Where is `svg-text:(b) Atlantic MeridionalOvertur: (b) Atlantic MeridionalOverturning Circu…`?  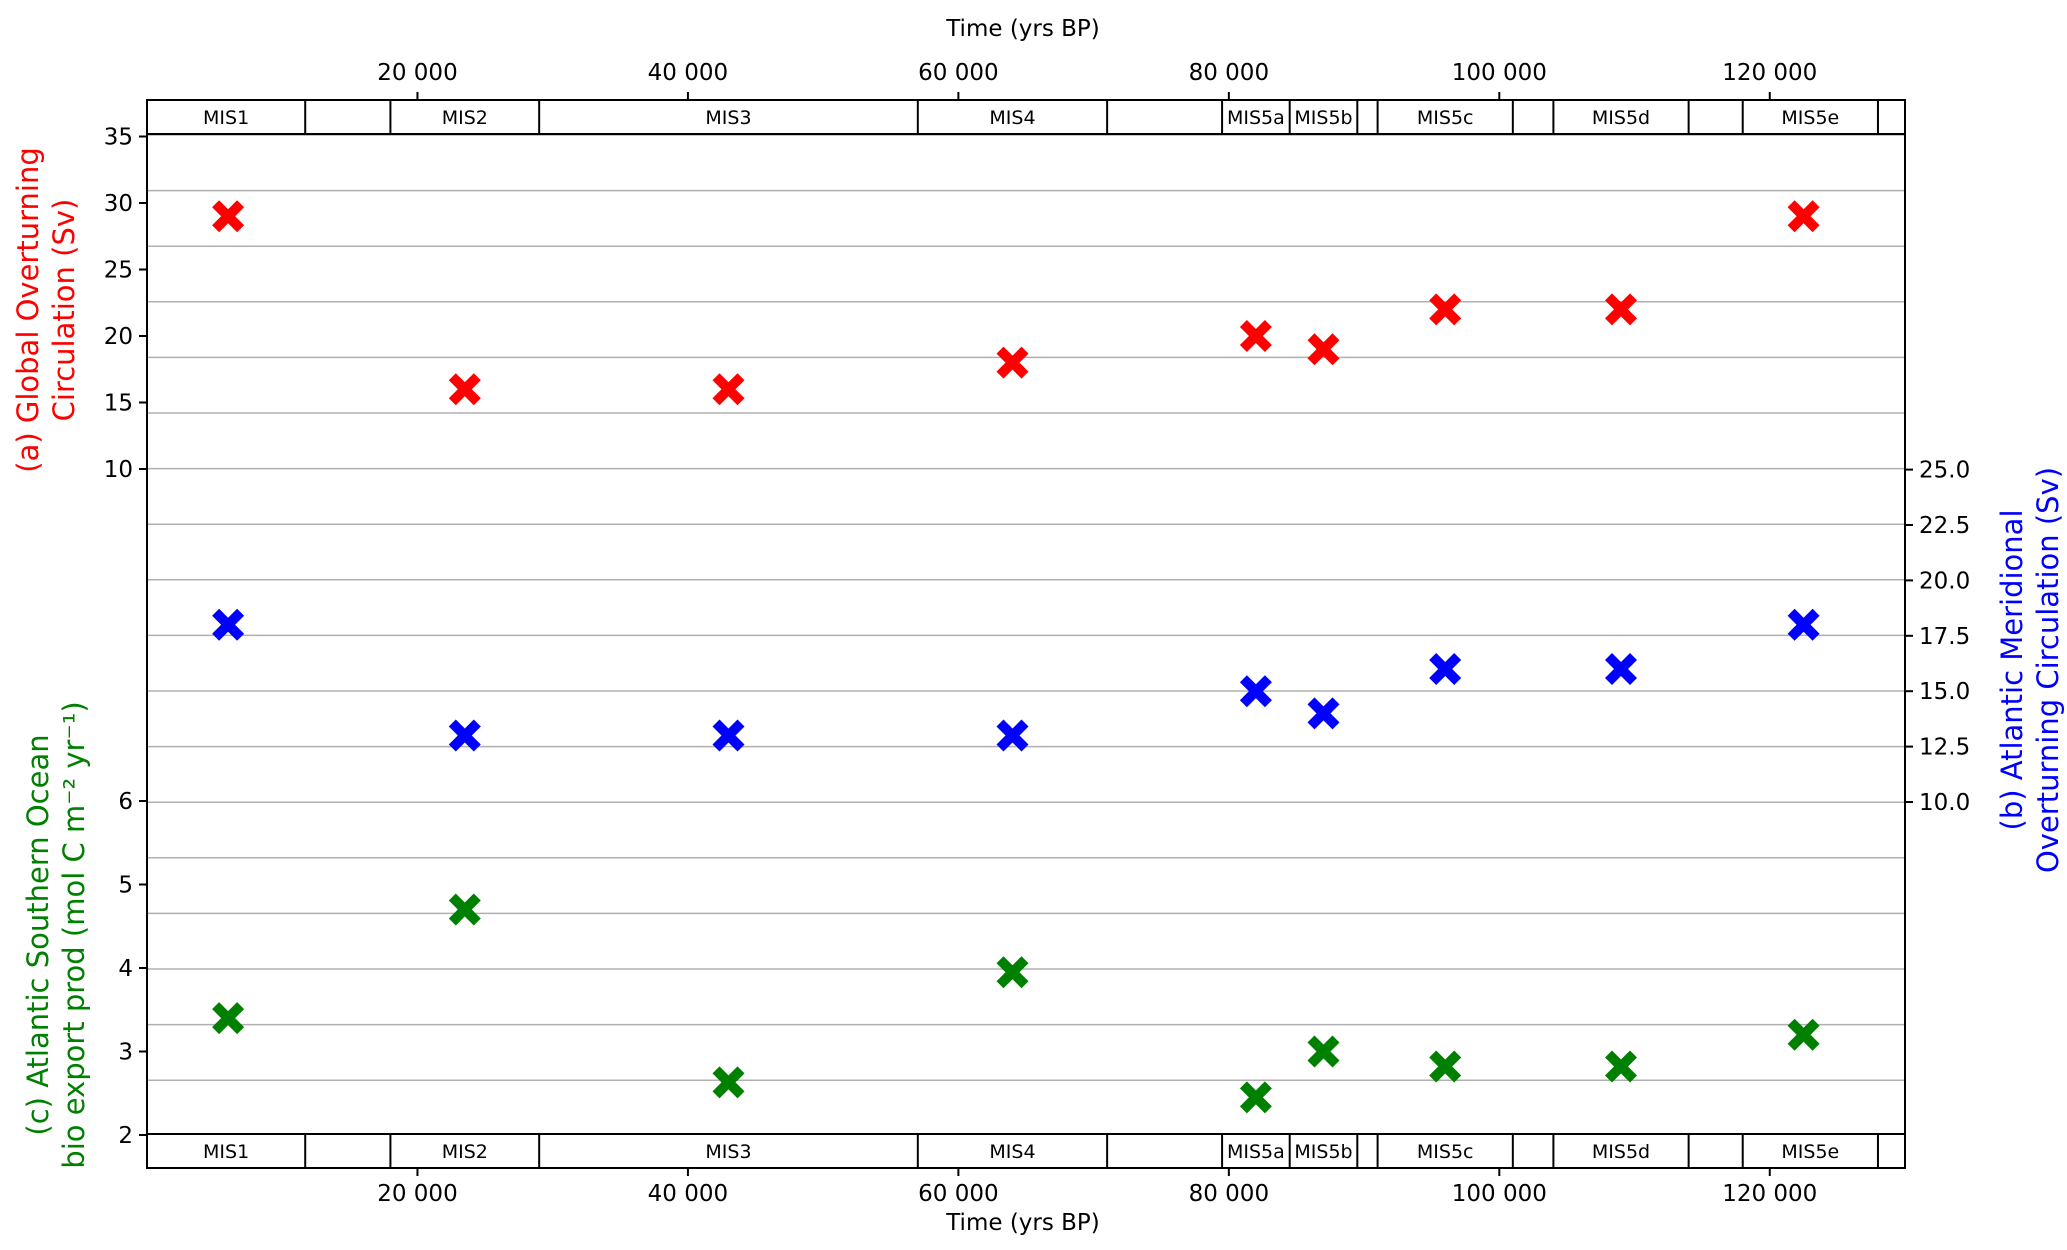 svg-text:(b) Atlantic MeridionalOvertur: (b) Atlantic MeridionalOverturning Circu… is located at coordinates (2030, 670).